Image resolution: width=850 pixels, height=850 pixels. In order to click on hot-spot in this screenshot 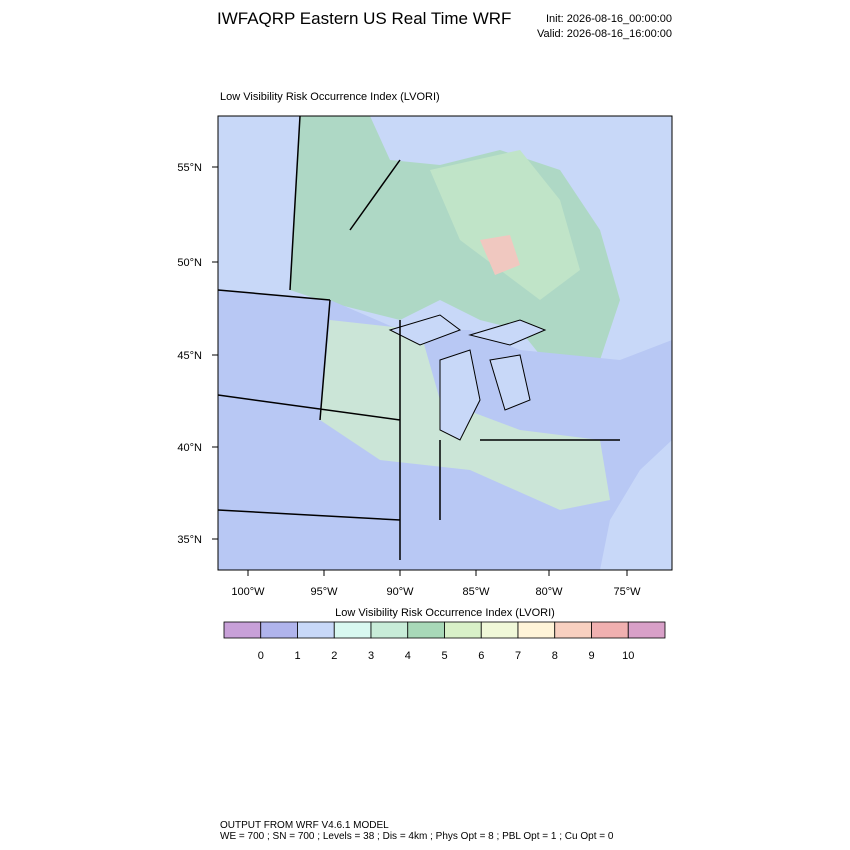, I will do `click(500, 255)`.